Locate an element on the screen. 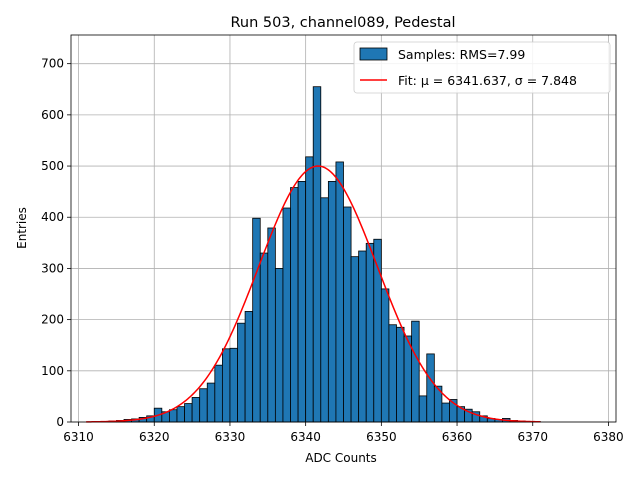  y-tick-label: 100 is located at coordinates (52, 371).